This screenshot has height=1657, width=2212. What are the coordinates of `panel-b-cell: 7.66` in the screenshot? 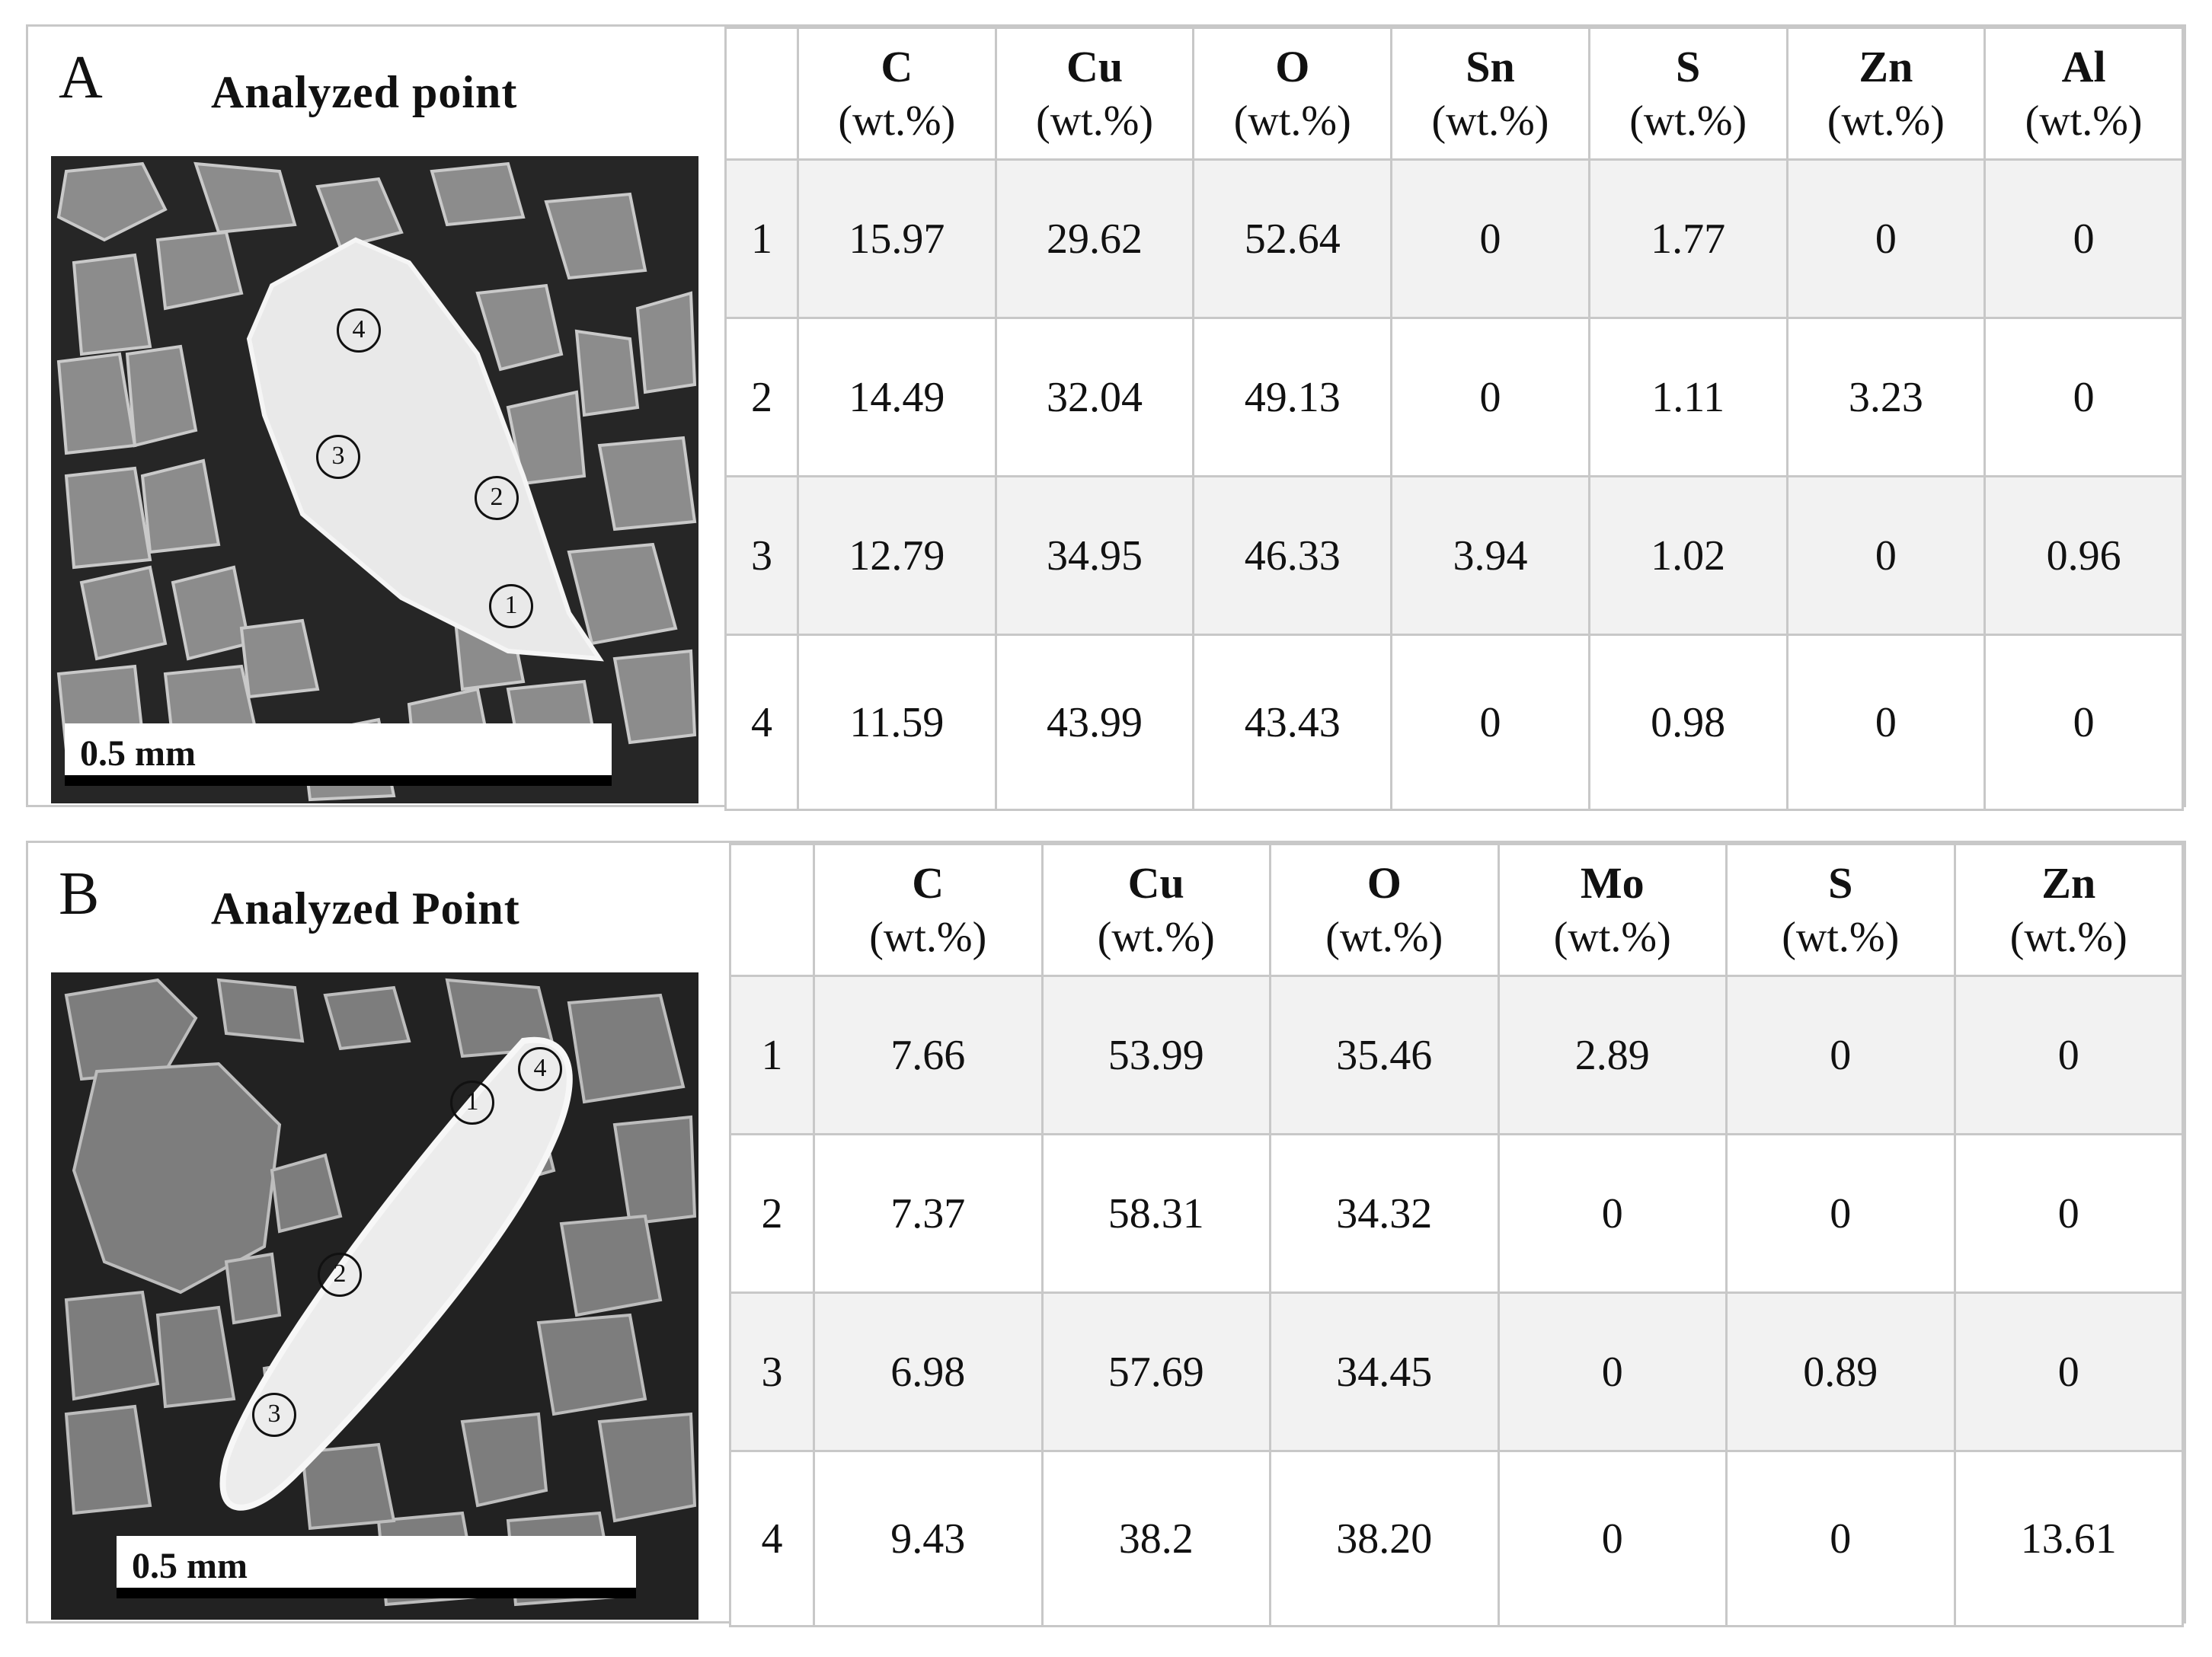 It's located at (928, 1055).